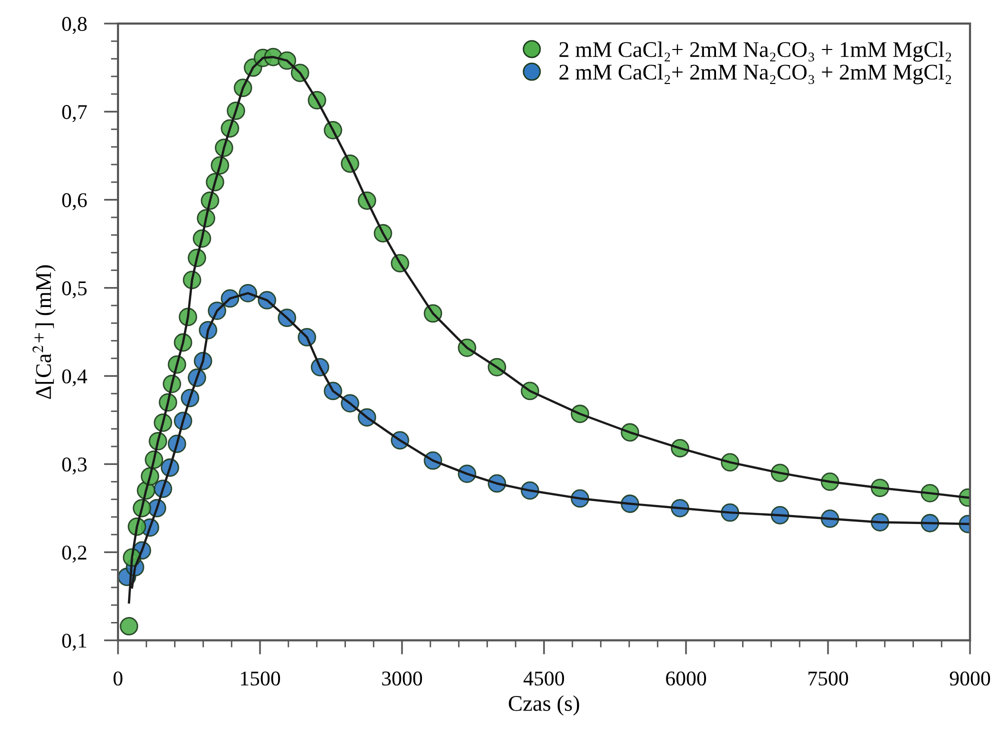 The width and height of the screenshot is (1000, 736). Describe the element at coordinates (74, 554) in the screenshot. I see `y-tick-label: 0,2` at that location.